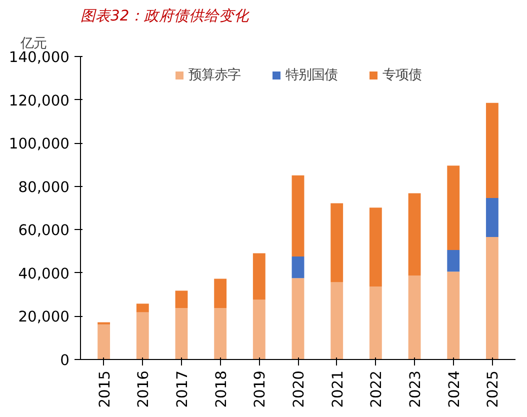 Image resolution: width=527 pixels, height=417 pixels. What do you see at coordinates (377, 389) in the screenshot?
I see `x-tick-label: 2022` at bounding box center [377, 389].